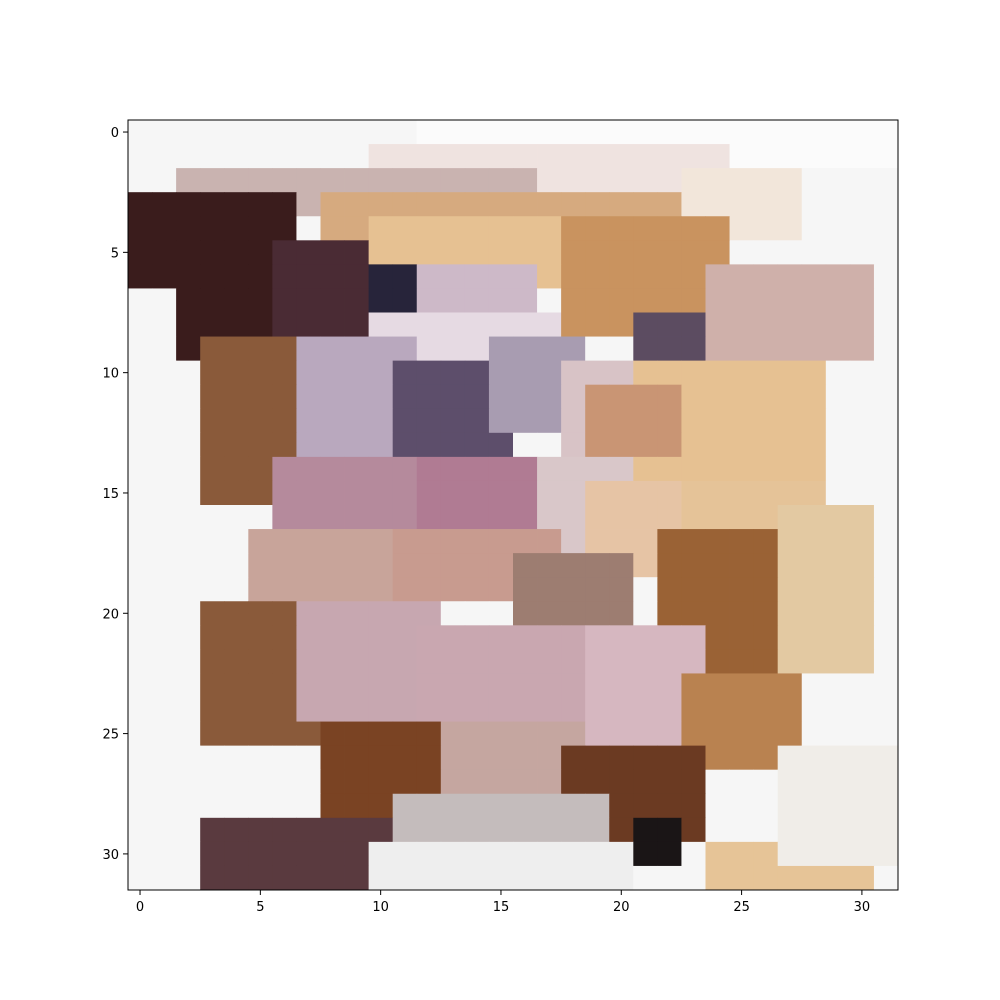 The height and width of the screenshot is (1000, 1000). Describe the element at coordinates (110, 735) in the screenshot. I see `y-tick-label: 25` at that location.